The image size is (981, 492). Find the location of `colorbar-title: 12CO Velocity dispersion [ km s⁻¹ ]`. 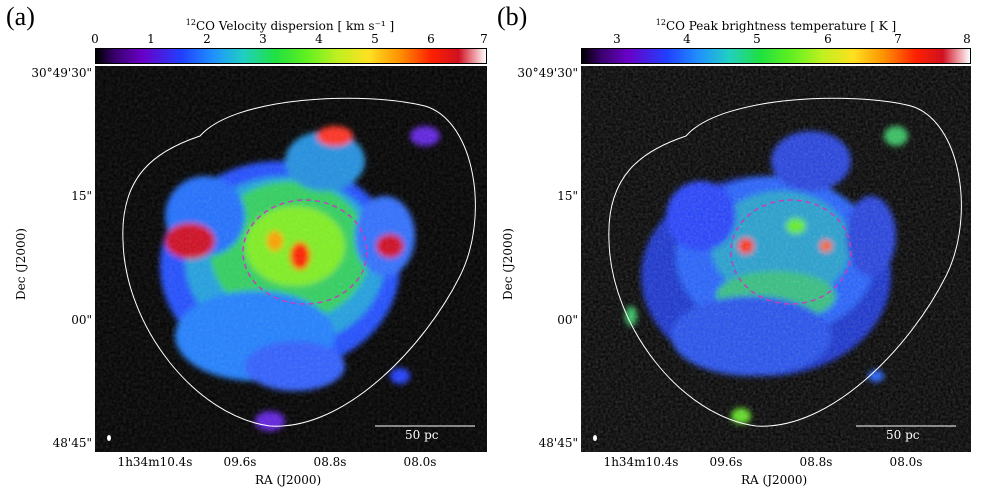

colorbar-title: 12CO Velocity dispersion [ km s⁻¹ ] is located at coordinates (290, 25).